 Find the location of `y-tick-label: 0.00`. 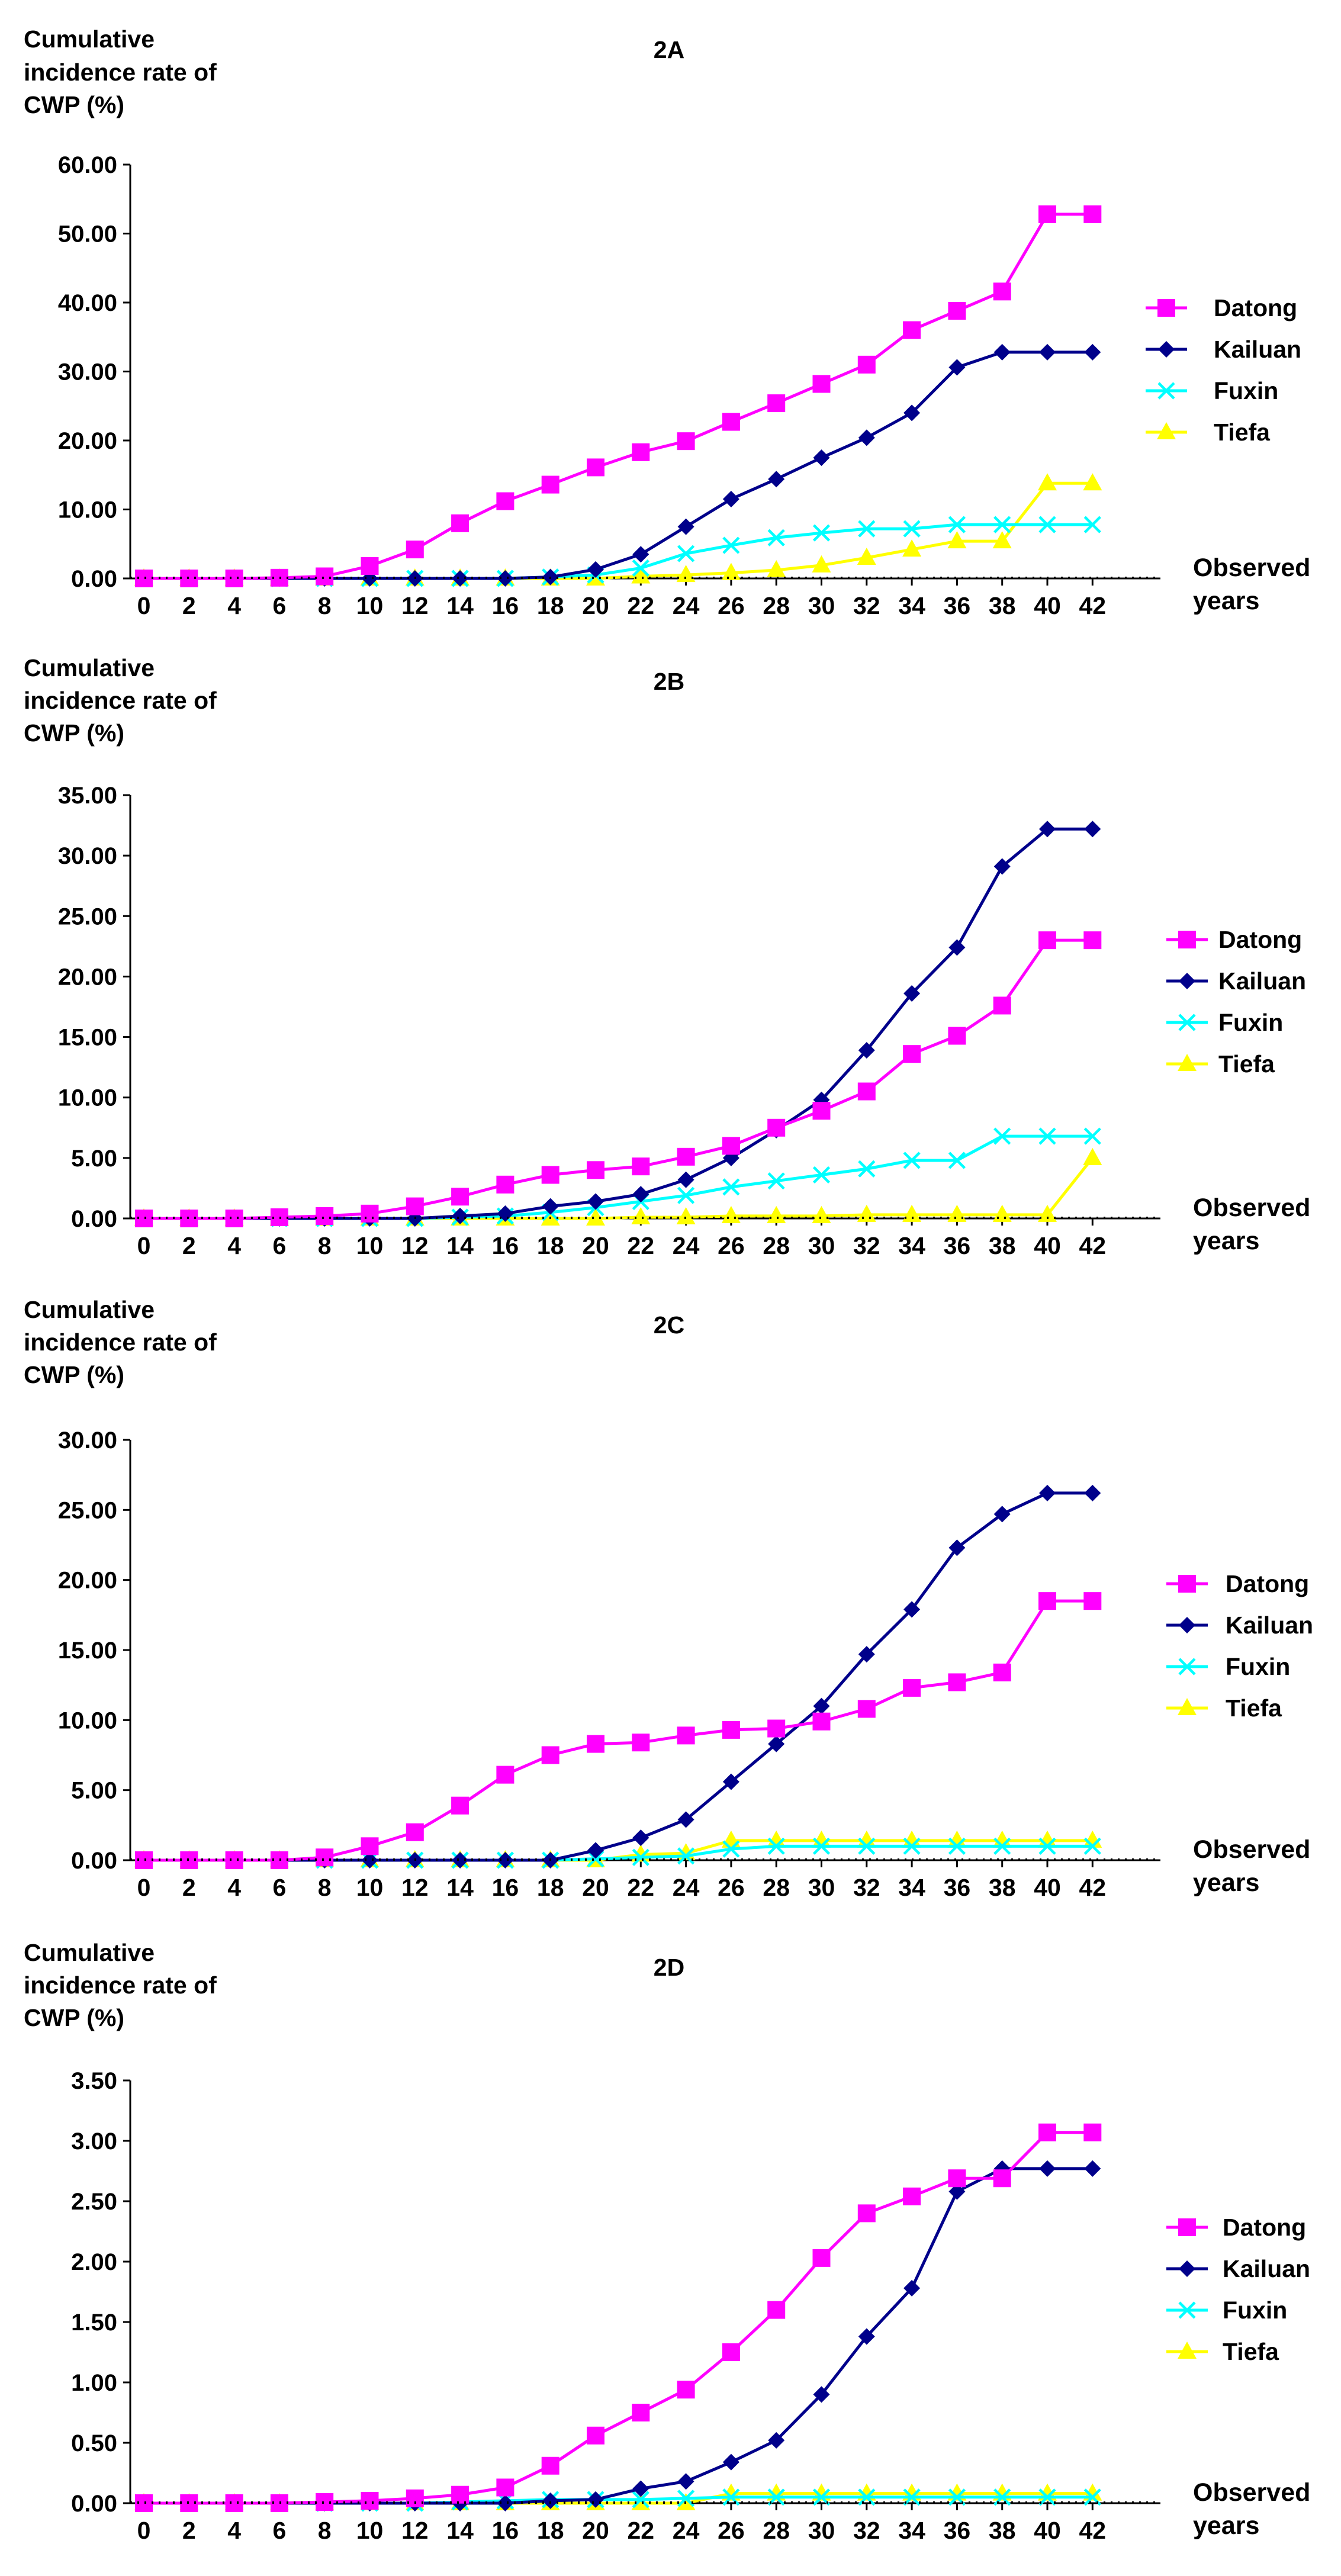

y-tick-label: 0.00 is located at coordinates (94, 1861).